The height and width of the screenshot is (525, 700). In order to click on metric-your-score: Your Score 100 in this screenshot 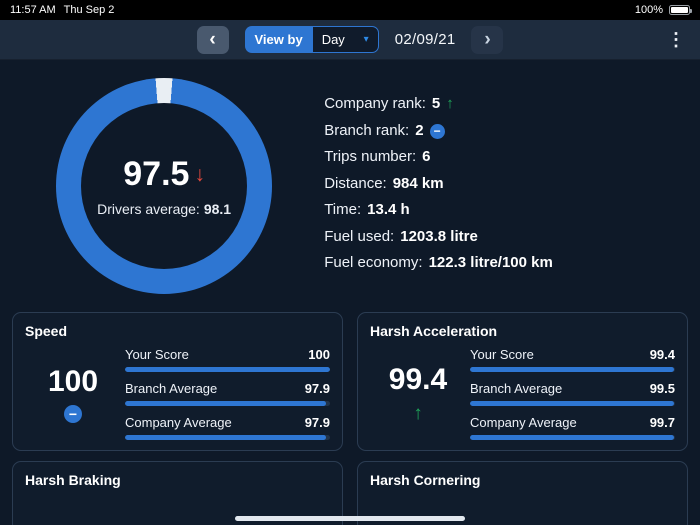, I will do `click(227, 359)`.